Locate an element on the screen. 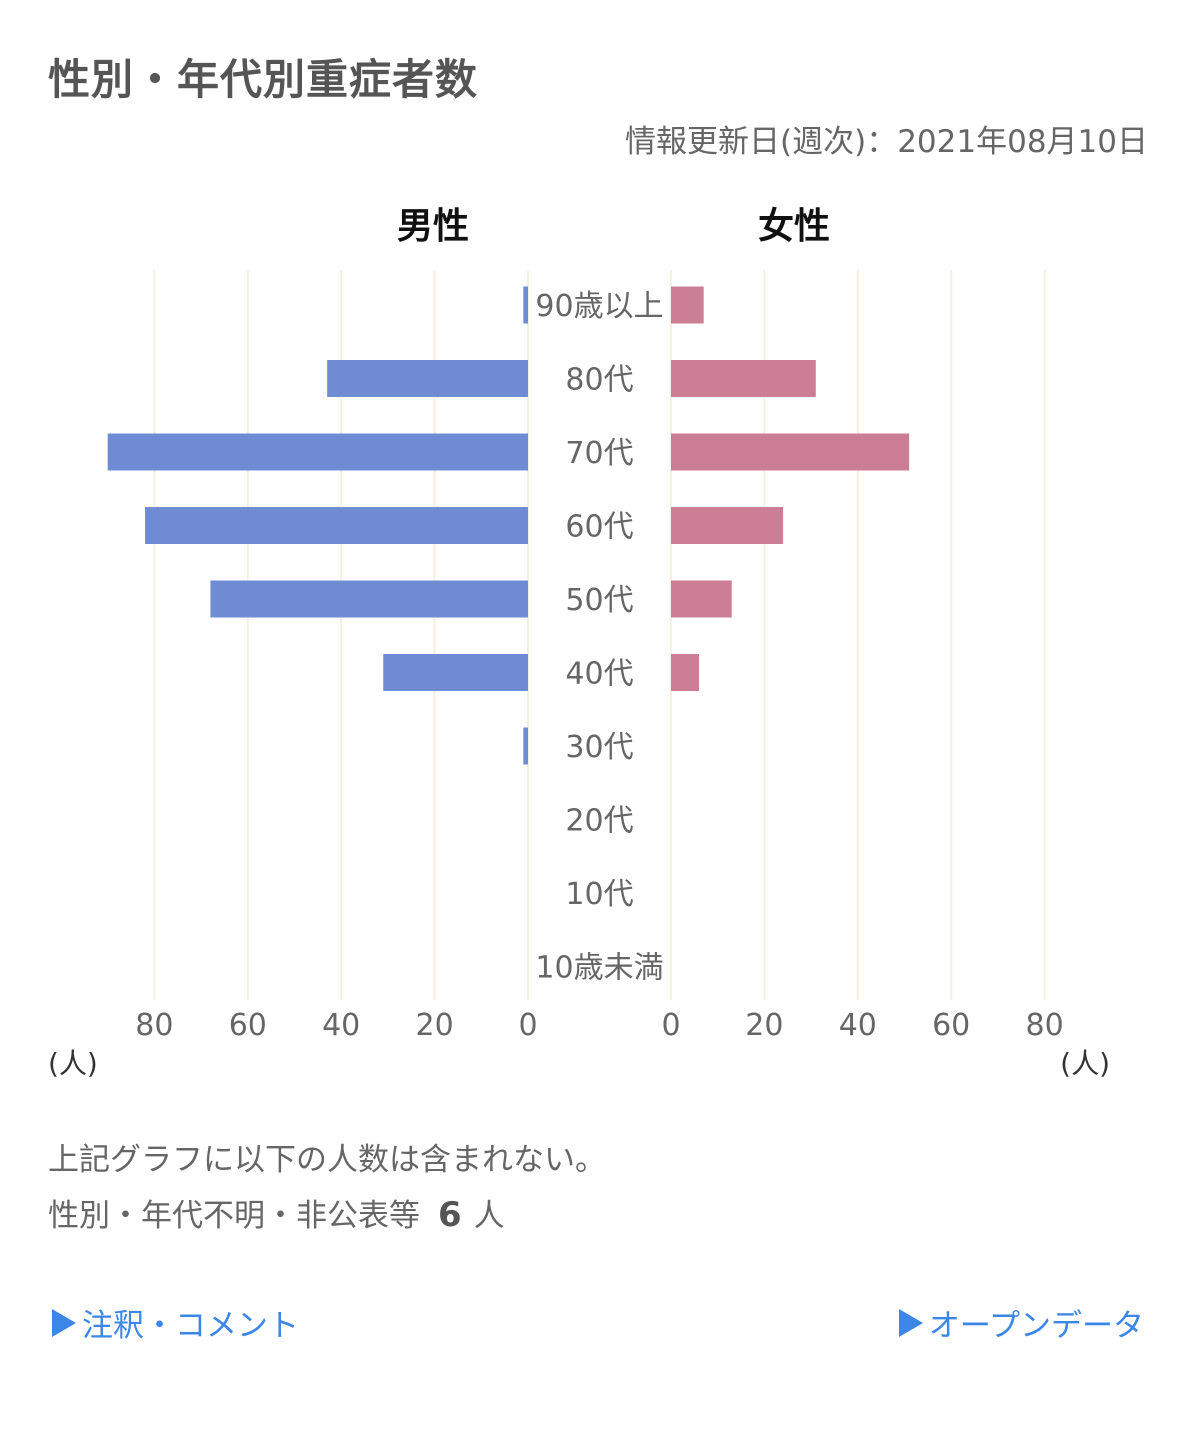 The width and height of the screenshot is (1194, 1443). tick-label-right: 40 is located at coordinates (858, 1025).